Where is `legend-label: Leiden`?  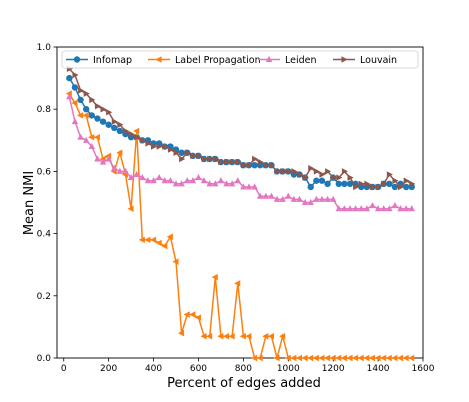 legend-label: Leiden is located at coordinates (301, 60).